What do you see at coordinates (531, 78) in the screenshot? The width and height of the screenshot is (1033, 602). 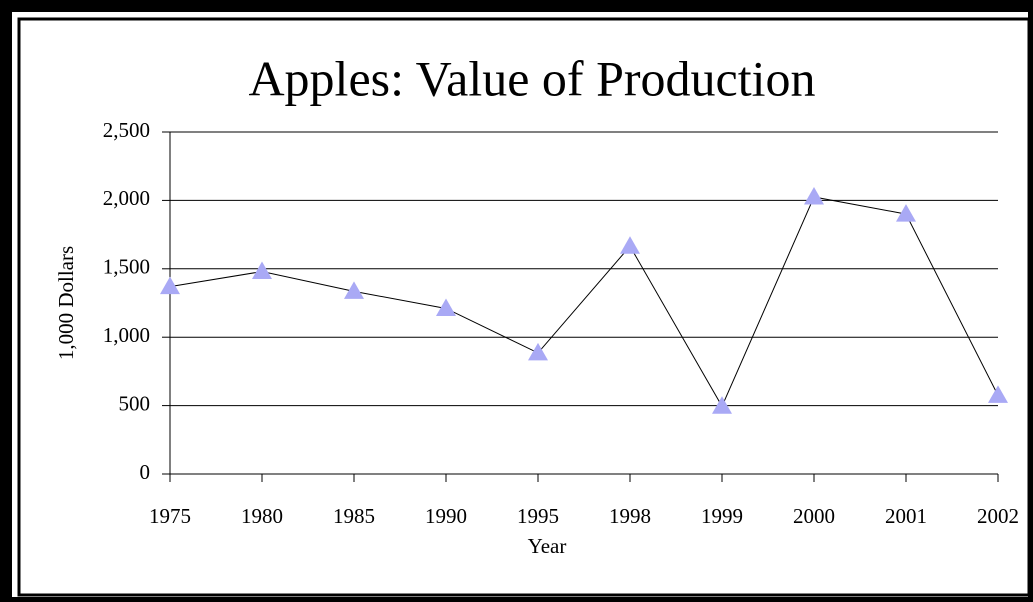 I see `chart-title: Apples: Value of Production` at bounding box center [531, 78].